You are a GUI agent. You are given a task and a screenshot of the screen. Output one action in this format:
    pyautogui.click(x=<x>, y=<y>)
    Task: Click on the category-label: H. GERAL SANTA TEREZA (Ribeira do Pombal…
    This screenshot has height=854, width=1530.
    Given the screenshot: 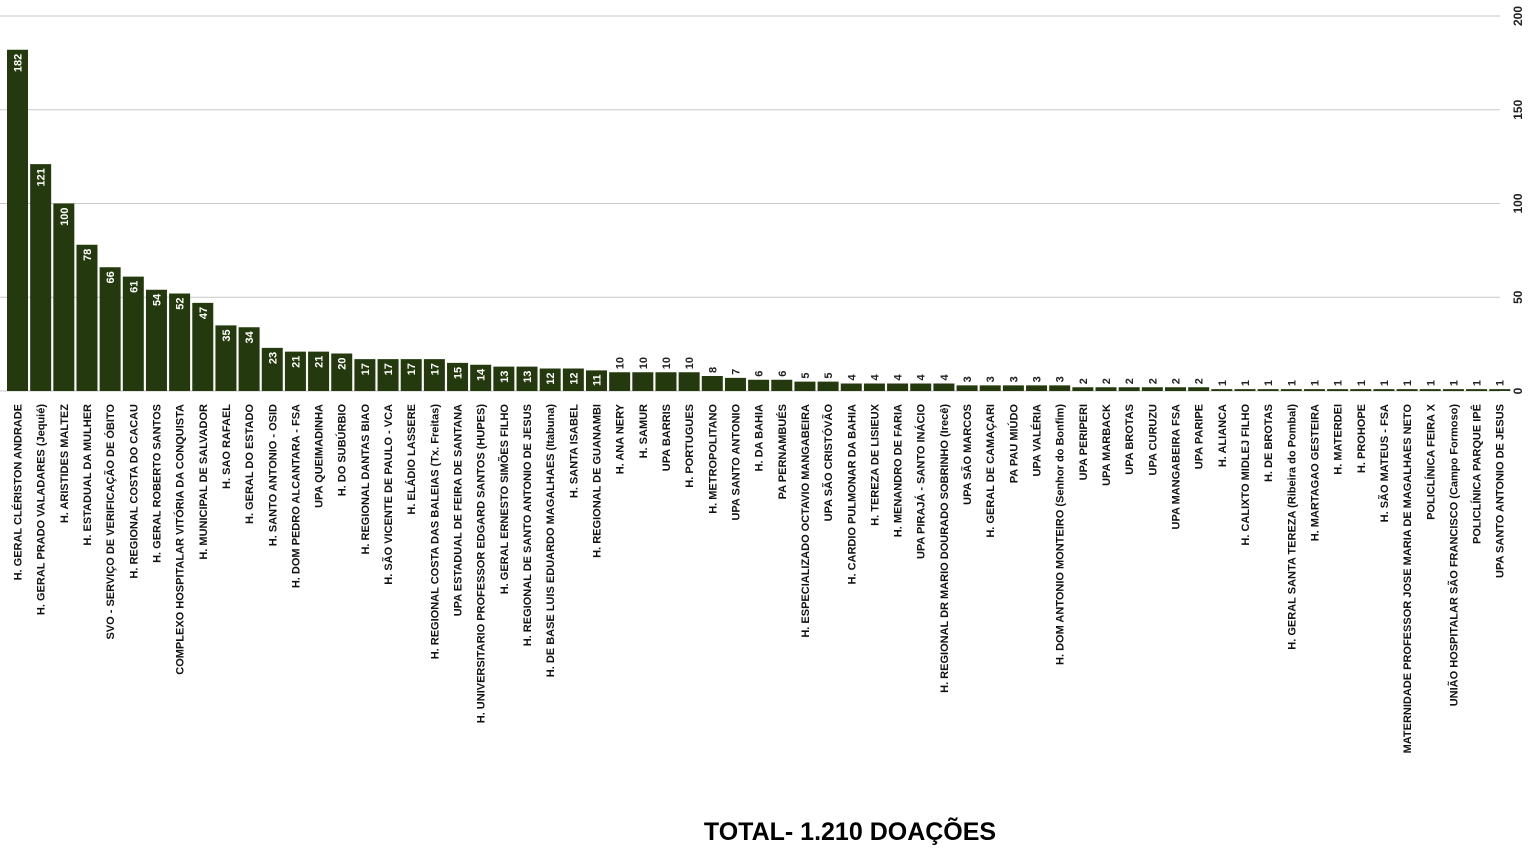 What is the action you would take?
    pyautogui.click(x=1292, y=527)
    